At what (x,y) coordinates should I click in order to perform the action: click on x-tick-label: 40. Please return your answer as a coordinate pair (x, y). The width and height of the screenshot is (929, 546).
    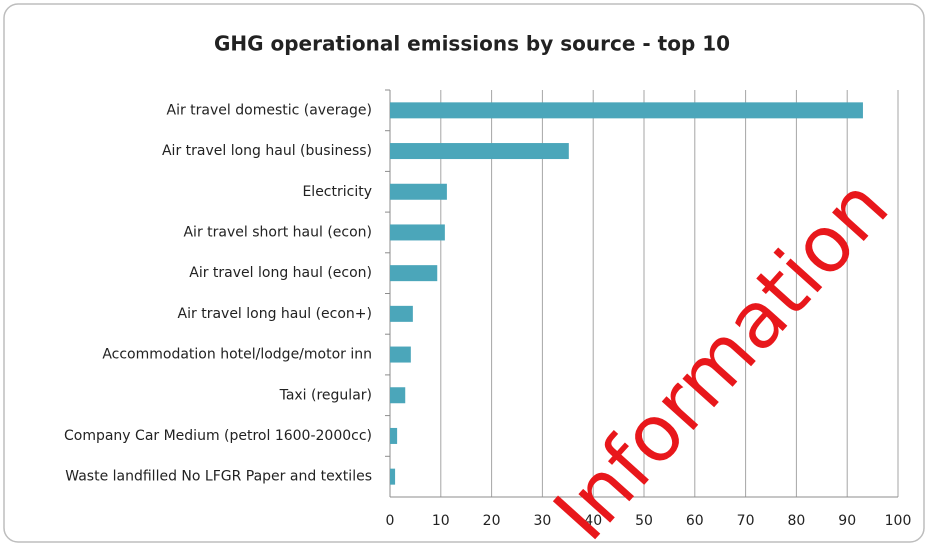
    Looking at the image, I should click on (593, 521).